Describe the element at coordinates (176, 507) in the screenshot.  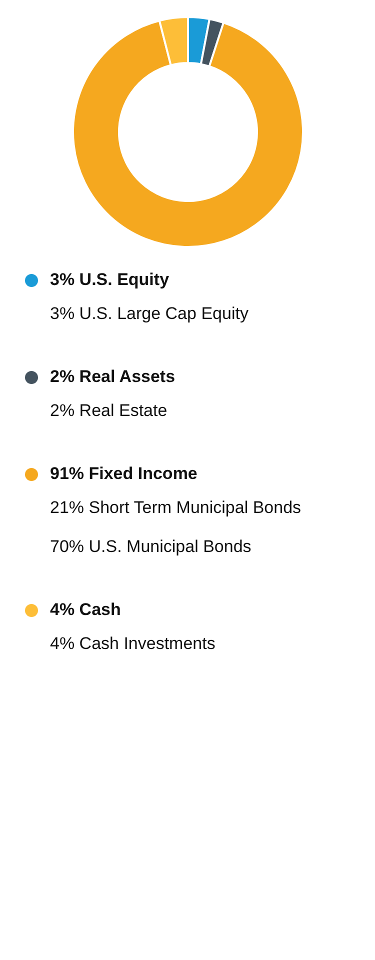
I see `text: 21% Short Term Municipal Bonds` at that location.